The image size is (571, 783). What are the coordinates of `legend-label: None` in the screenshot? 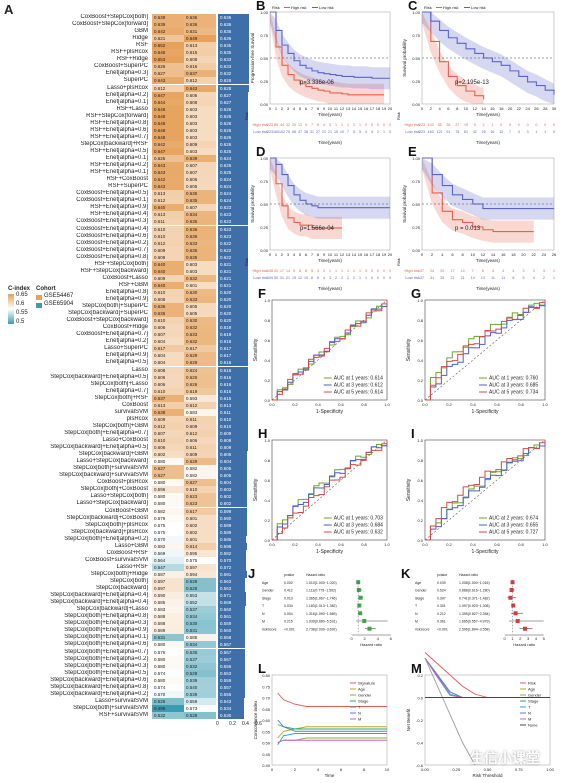 It's located at (533, 725).